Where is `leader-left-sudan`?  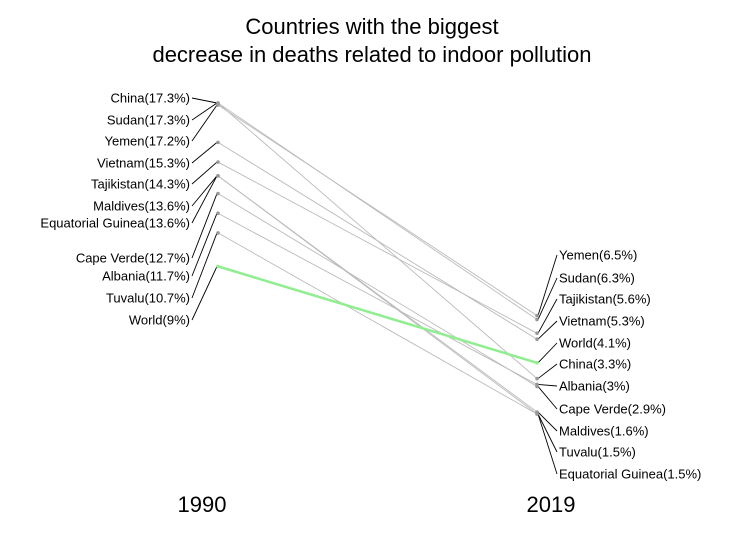 leader-left-sudan is located at coordinates (204, 111).